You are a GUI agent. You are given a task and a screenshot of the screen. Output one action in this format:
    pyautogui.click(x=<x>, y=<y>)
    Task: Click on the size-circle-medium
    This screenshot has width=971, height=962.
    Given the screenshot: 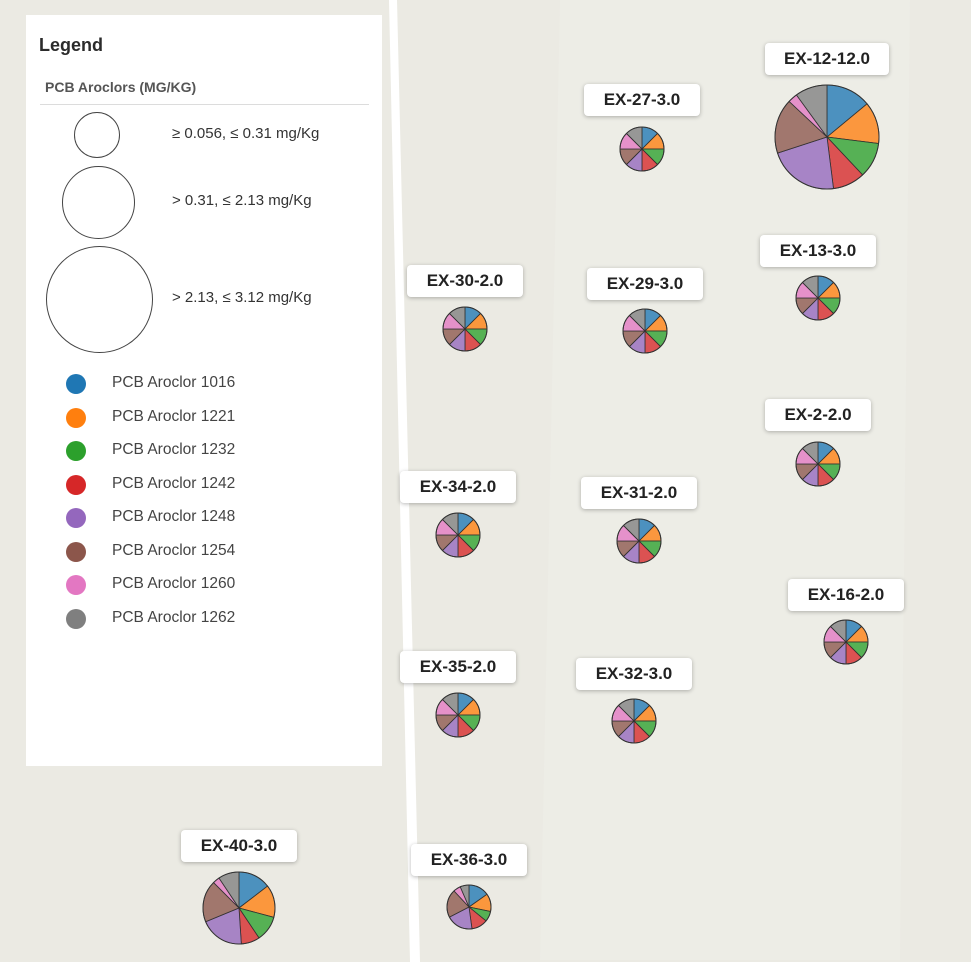 What is the action you would take?
    pyautogui.click(x=98, y=202)
    